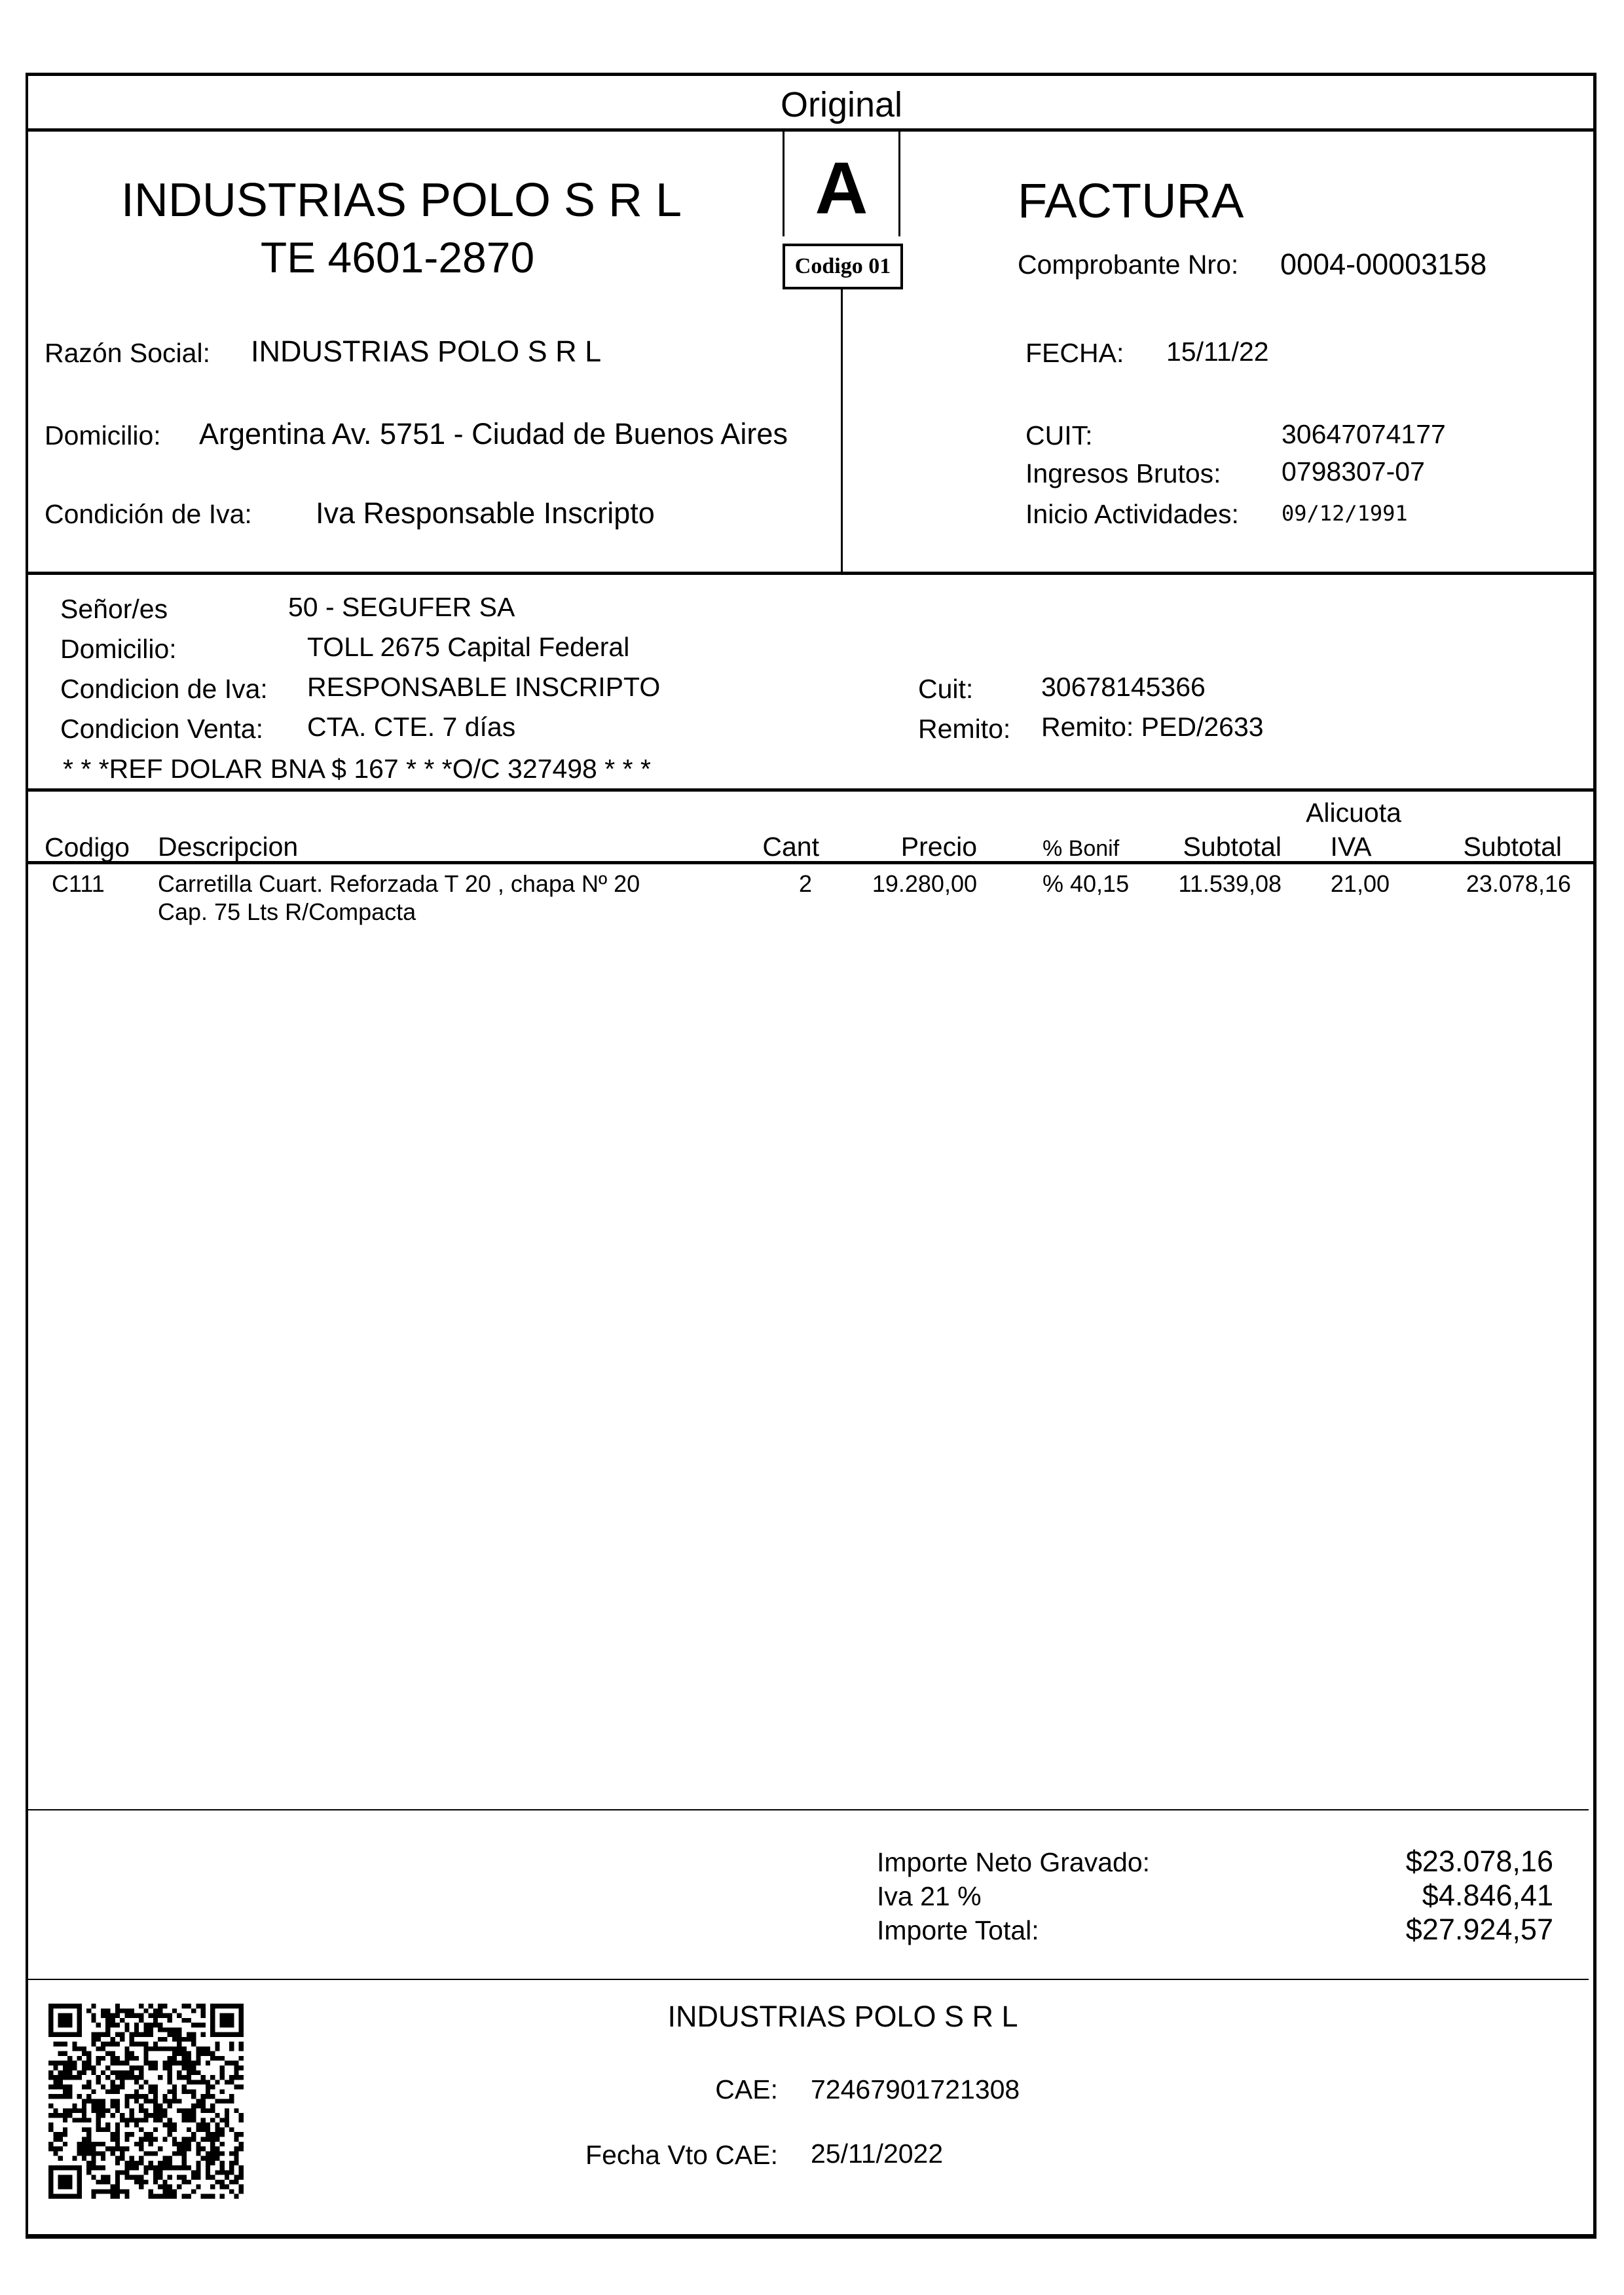  Describe the element at coordinates (842, 430) in the screenshot. I see `header-vertical-divider` at that location.